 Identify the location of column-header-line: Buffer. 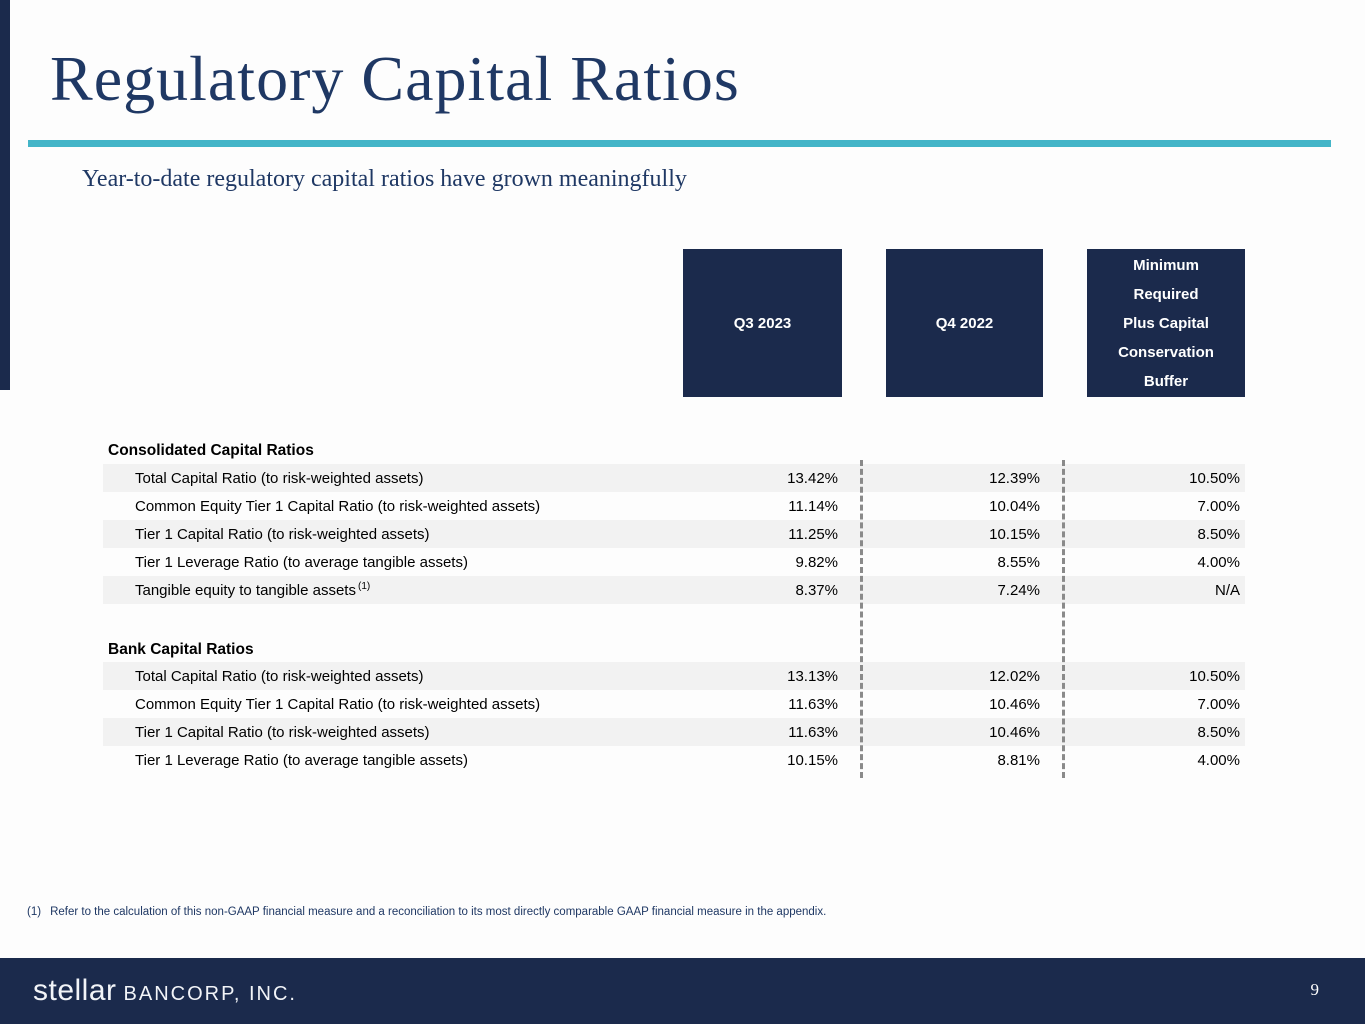
(1166, 381).